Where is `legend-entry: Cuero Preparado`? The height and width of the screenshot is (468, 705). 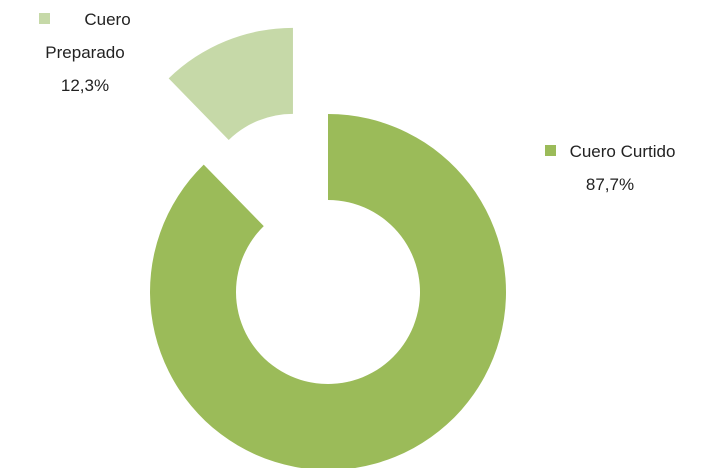 legend-entry: Cuero Preparado is located at coordinates (85, 36).